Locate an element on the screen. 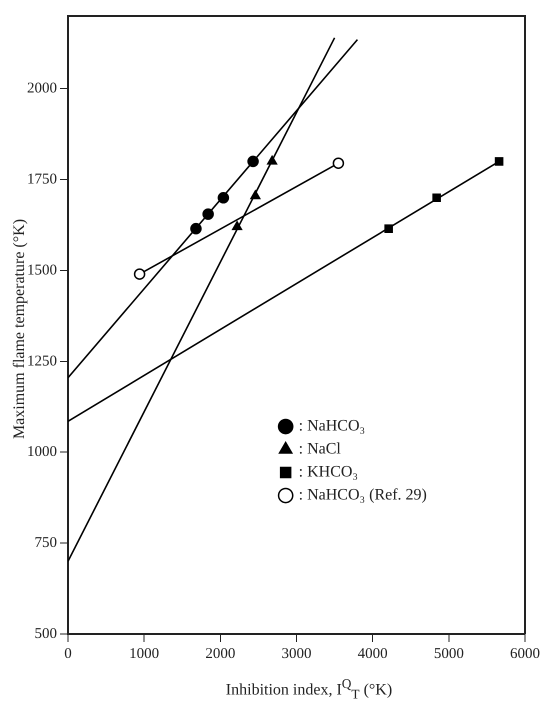 The image size is (543, 704). legend-label: : NaHCO₃ (Ref. 29) is located at coordinates (362, 495).